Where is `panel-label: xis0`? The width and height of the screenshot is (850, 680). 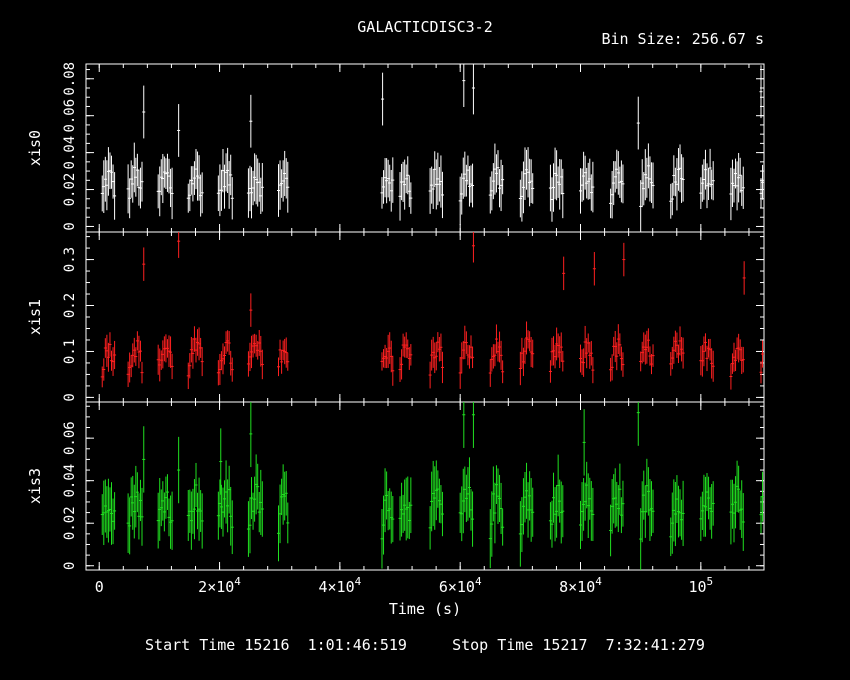 panel-label: xis0 is located at coordinates (35, 148).